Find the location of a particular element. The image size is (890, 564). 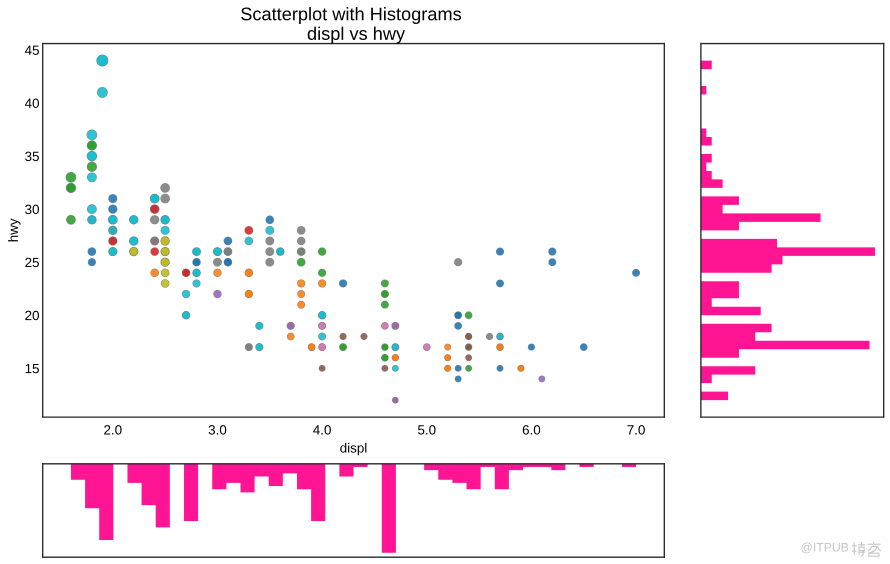

svg-text: @ITPUB is located at coordinates (825, 548).